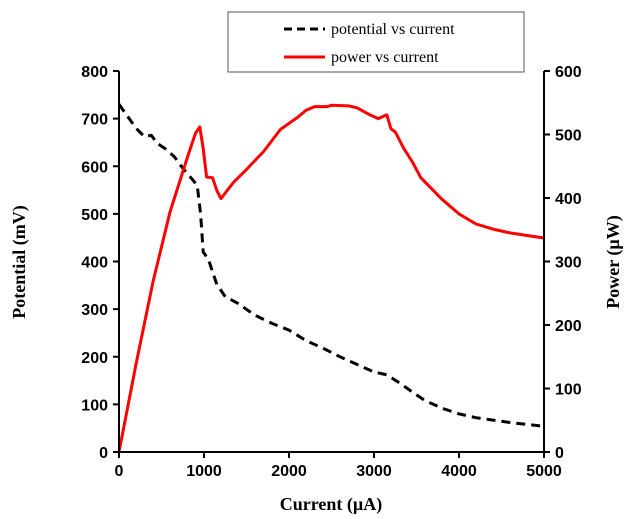 Image resolution: width=633 pixels, height=519 pixels. Describe the element at coordinates (568, 136) in the screenshot. I see `y-right-tick-label: 500` at that location.